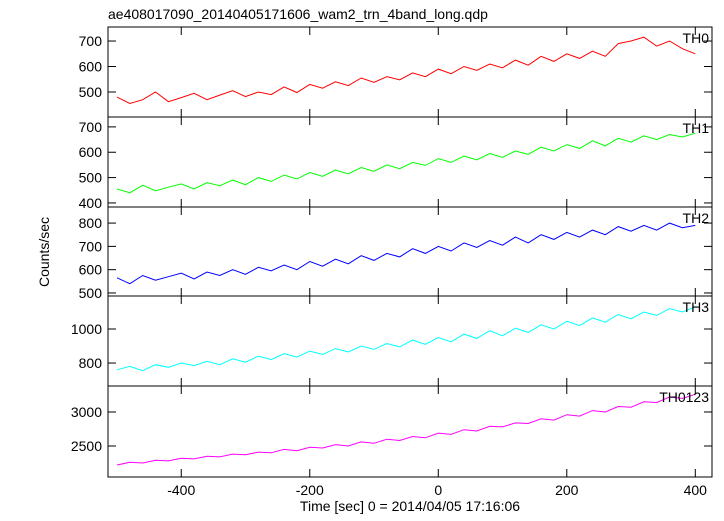 Image resolution: width=724 pixels, height=521 pixels. What do you see at coordinates (696, 490) in the screenshot?
I see `x-tick-label: 400` at bounding box center [696, 490].